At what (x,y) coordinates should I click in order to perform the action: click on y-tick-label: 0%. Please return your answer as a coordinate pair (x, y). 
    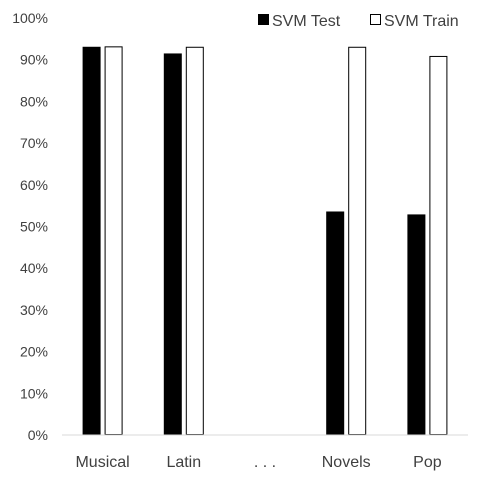
    Looking at the image, I should click on (38, 435).